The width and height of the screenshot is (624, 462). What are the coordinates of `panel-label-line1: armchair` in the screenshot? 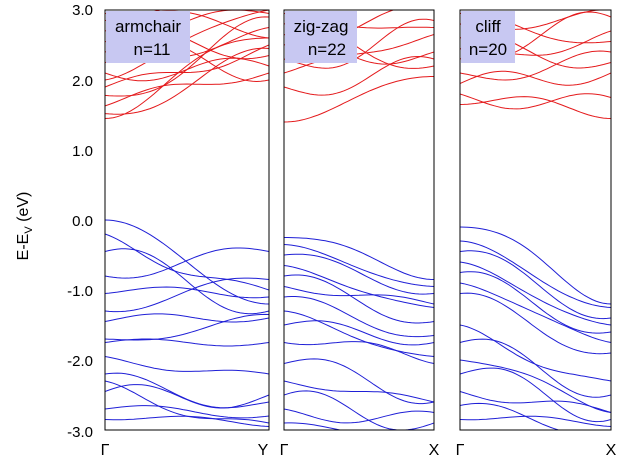 It's located at (148, 26).